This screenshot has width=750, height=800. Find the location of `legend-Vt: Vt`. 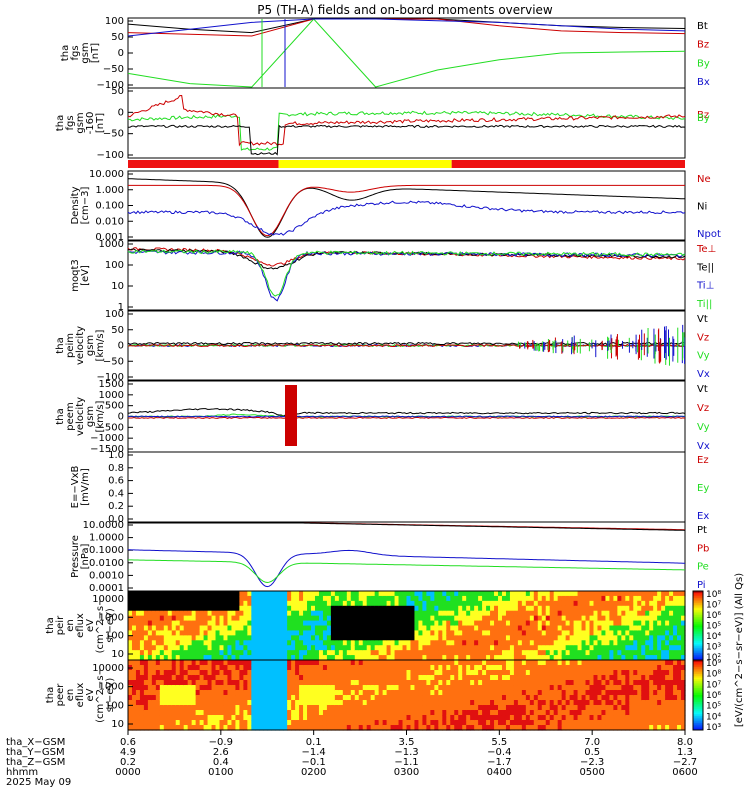

legend-Vt: Vt is located at coordinates (702, 389).